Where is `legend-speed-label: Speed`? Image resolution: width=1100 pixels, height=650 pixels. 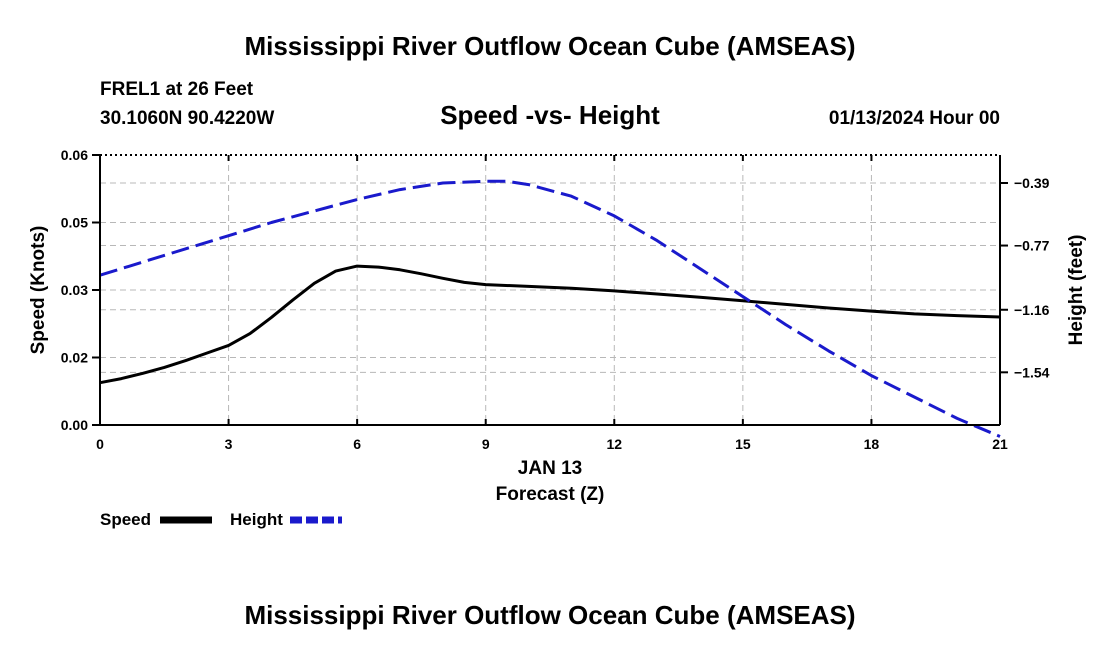 legend-speed-label: Speed is located at coordinates (125, 519).